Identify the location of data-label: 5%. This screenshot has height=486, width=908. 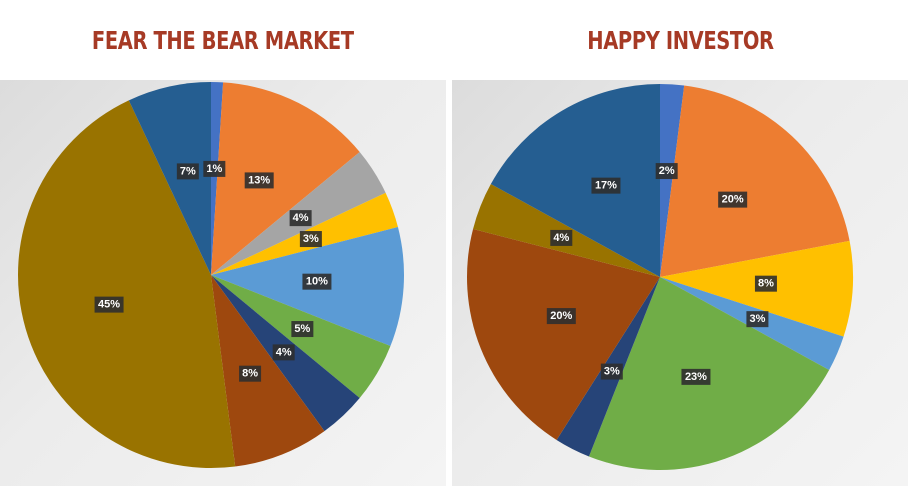
(302, 329).